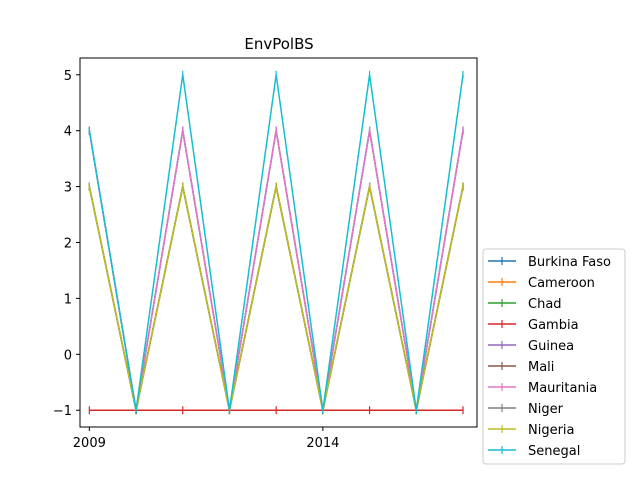 The width and height of the screenshot is (640, 480). I want to click on legend-item: Mali, so click(521, 367).